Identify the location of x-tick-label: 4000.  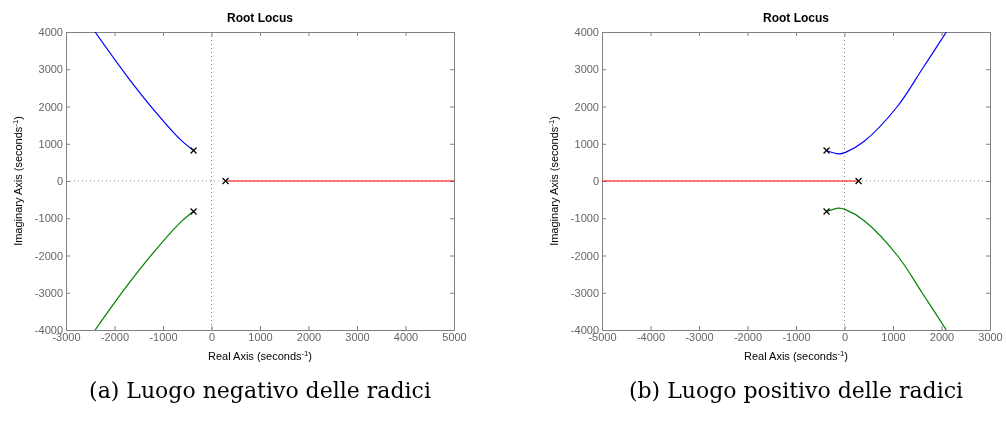
(406, 336).